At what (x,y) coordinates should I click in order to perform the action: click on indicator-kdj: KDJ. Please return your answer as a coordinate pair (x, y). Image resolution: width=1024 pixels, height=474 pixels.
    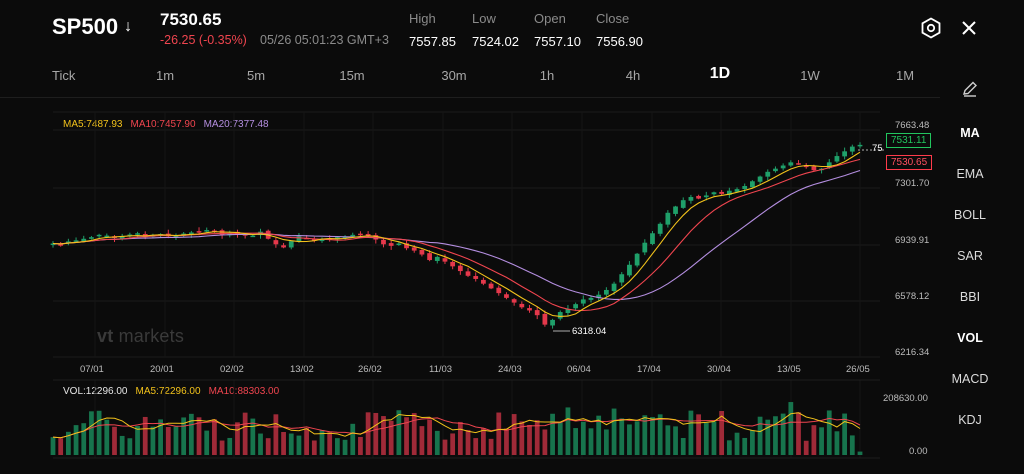
    Looking at the image, I should click on (970, 420).